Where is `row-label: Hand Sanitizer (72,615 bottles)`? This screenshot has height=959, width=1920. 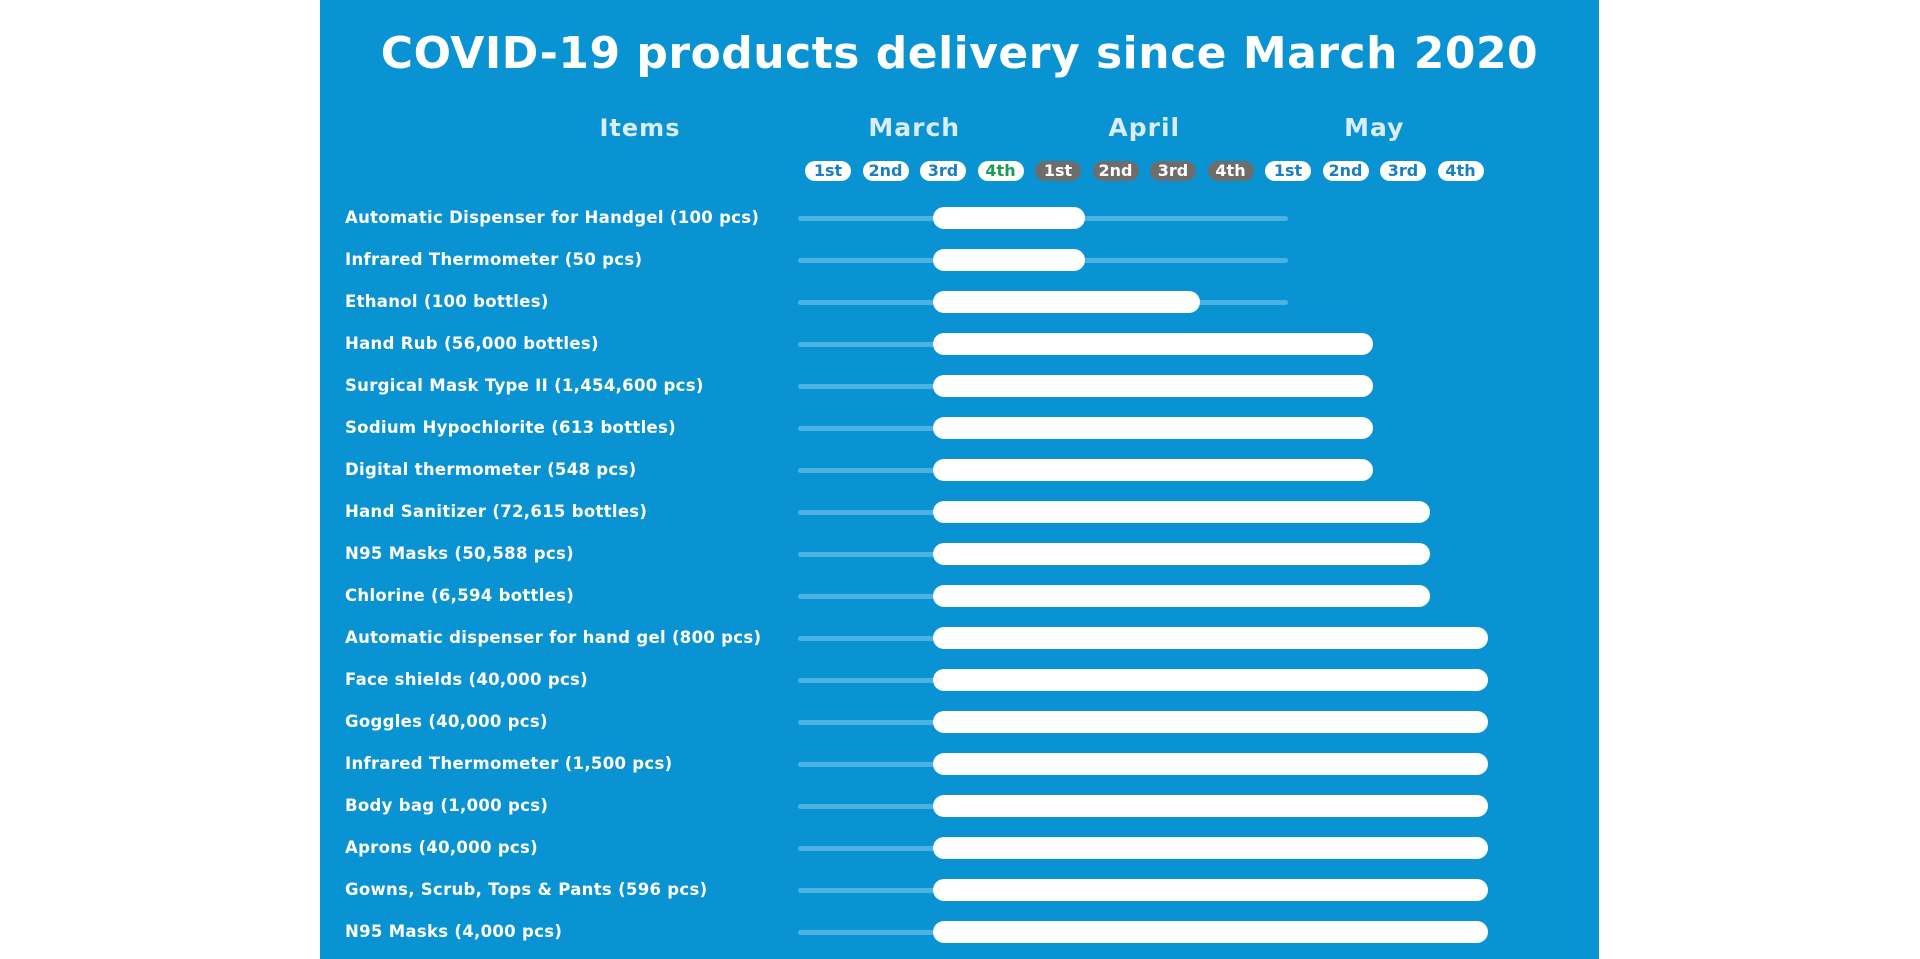 row-label: Hand Sanitizer (72,615 bottles) is located at coordinates (496, 511).